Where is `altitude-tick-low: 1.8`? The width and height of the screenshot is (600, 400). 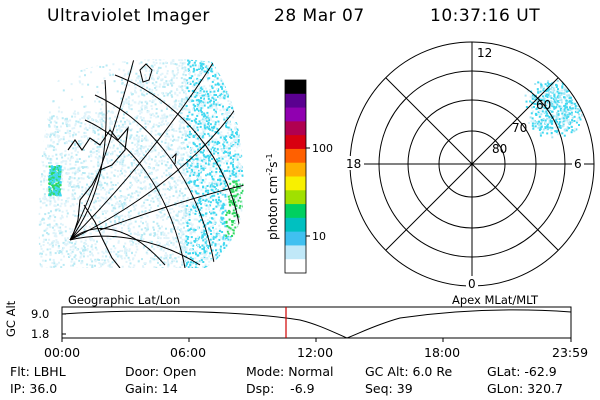
altitude-tick-low: 1.8 is located at coordinates (40, 334).